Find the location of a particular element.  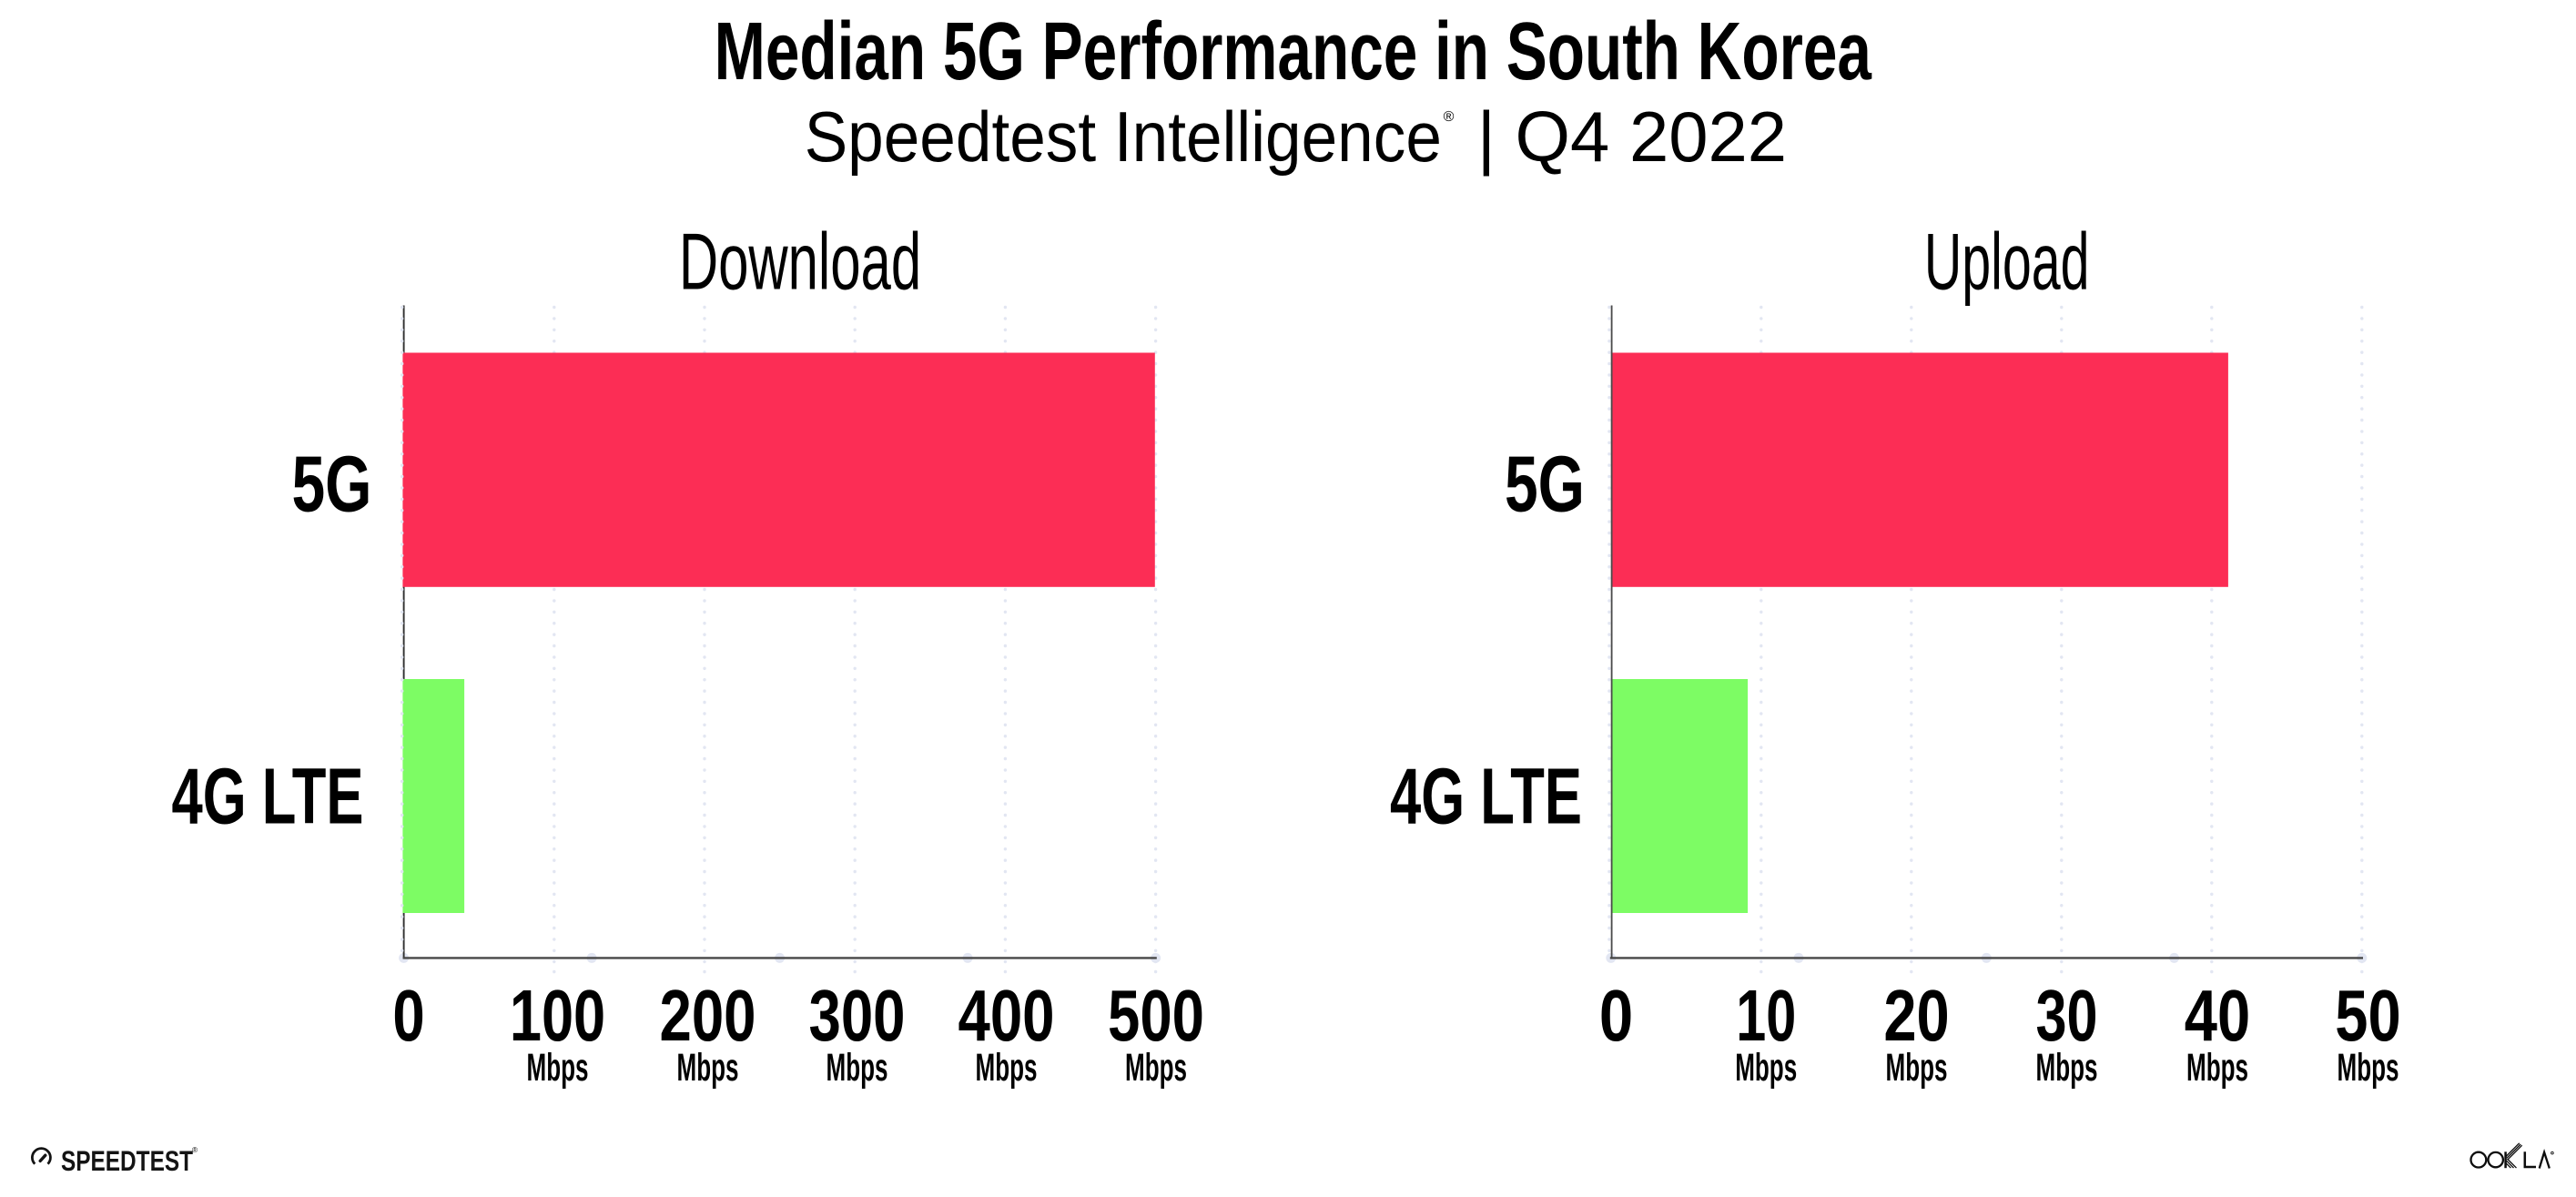

svg-text: 100 is located at coordinates (557, 1015).